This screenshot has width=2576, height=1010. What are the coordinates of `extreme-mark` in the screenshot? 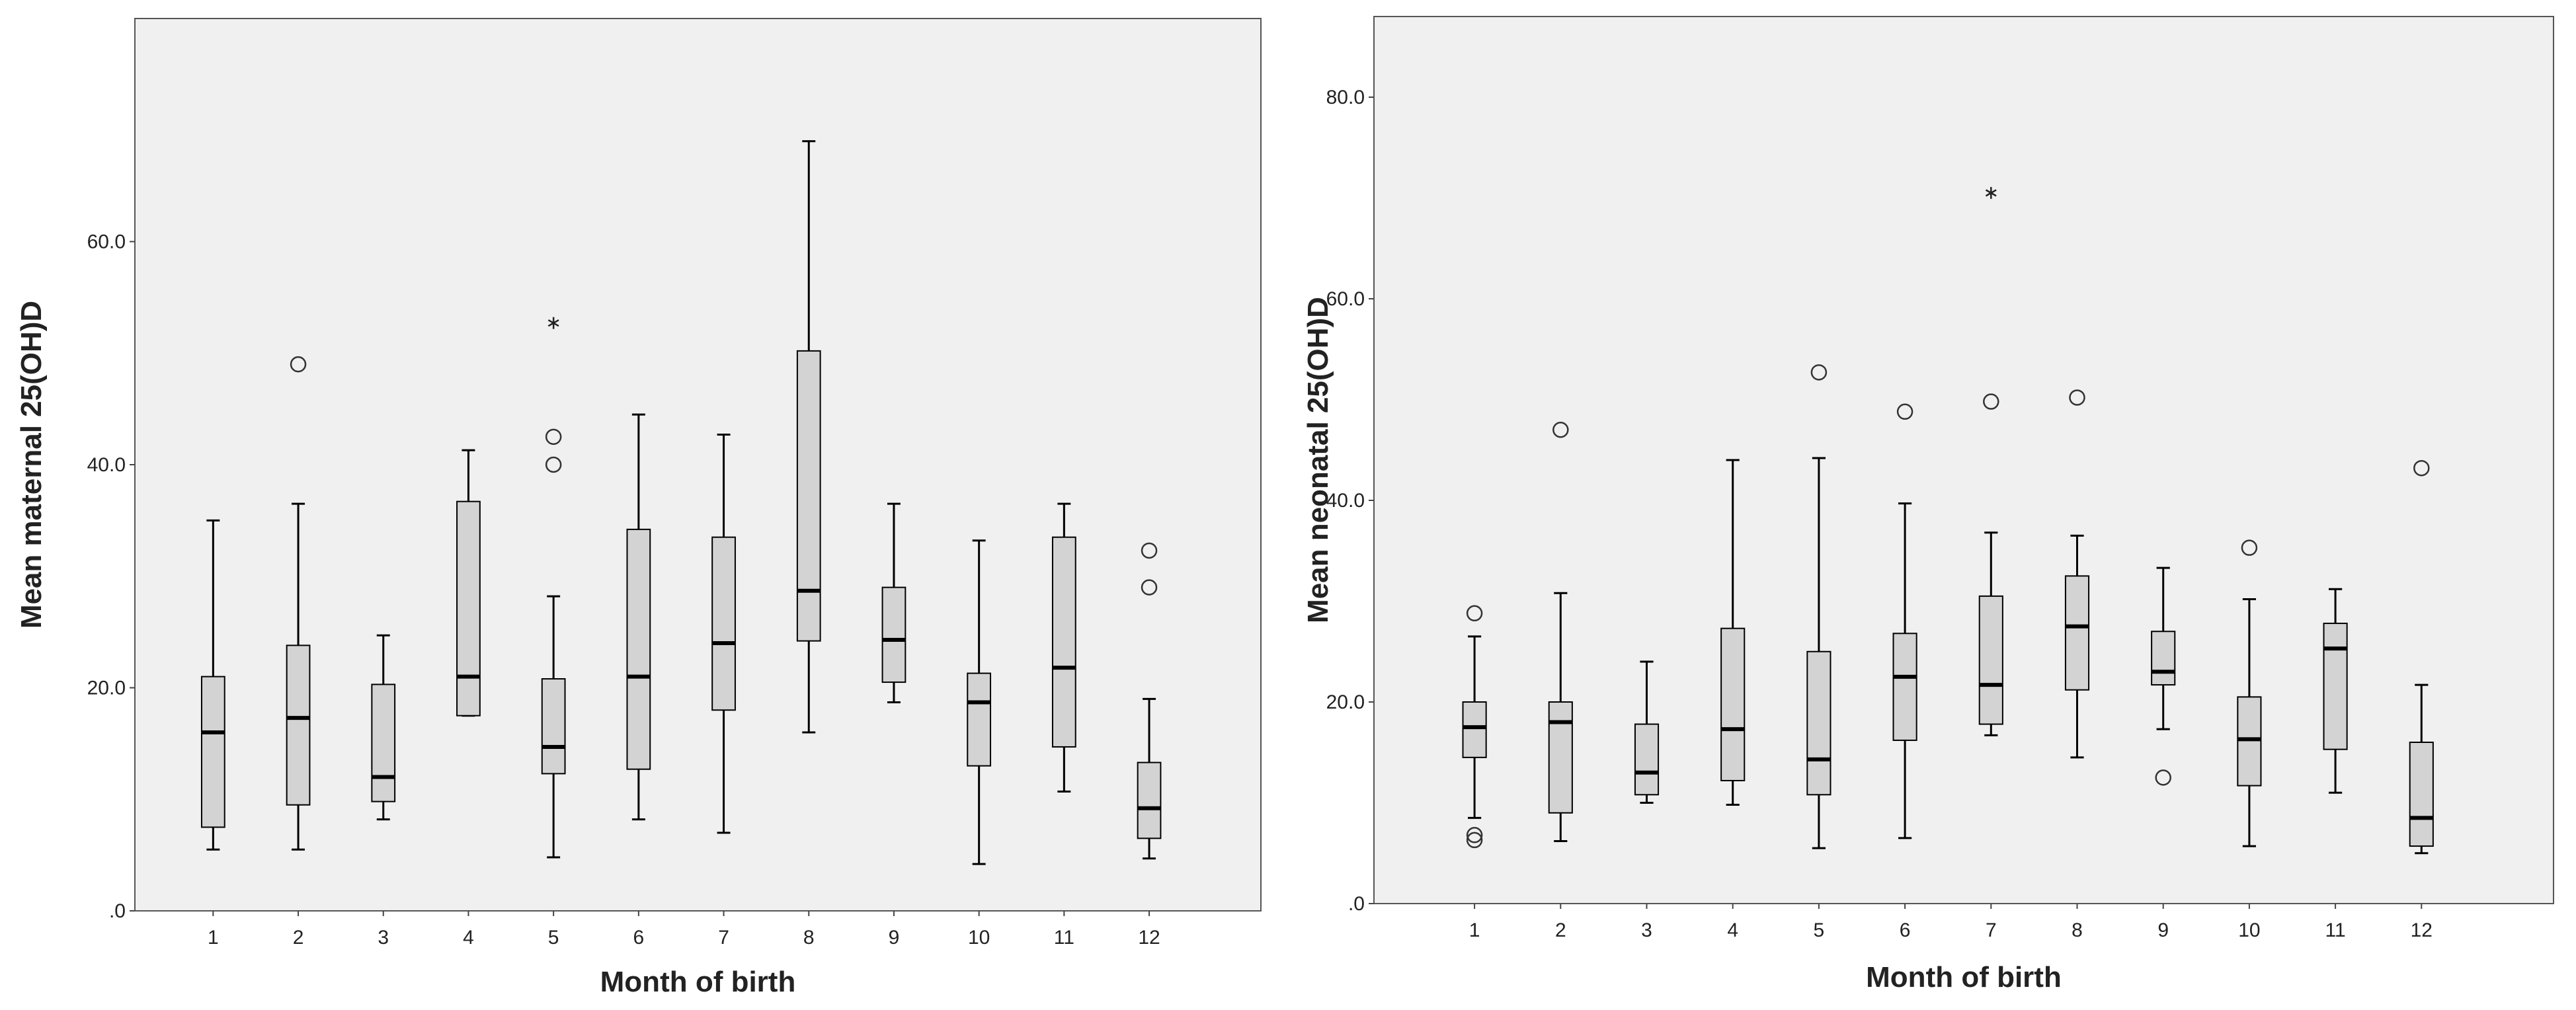 It's located at (1991, 193).